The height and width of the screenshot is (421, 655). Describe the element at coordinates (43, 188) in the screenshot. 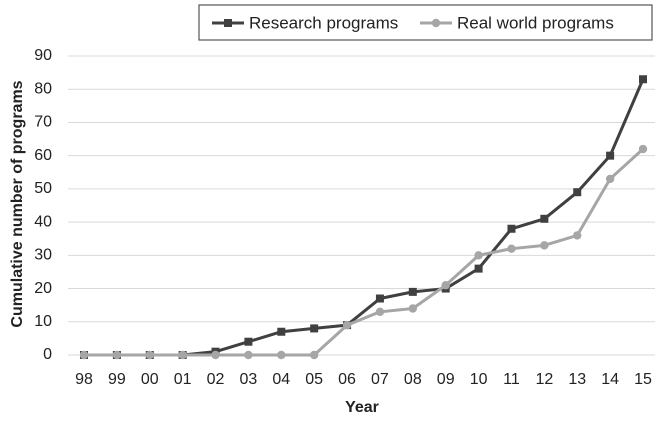

I see `y-tick-label: 50` at that location.